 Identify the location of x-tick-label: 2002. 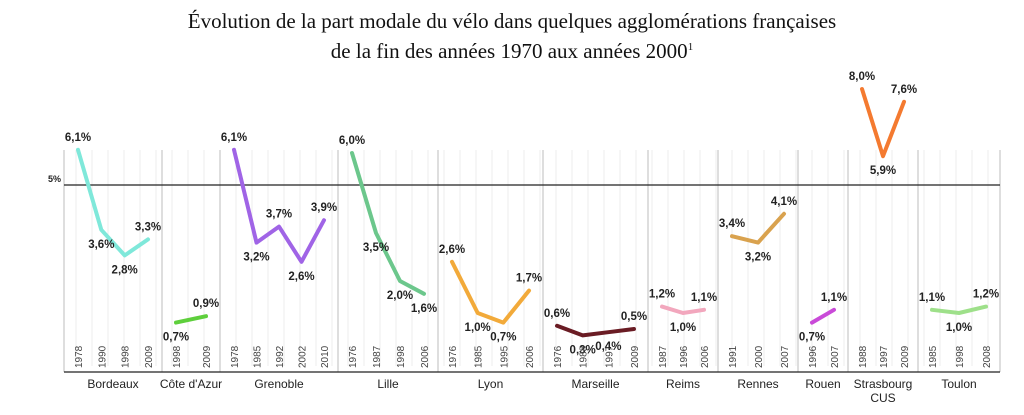
(303, 356).